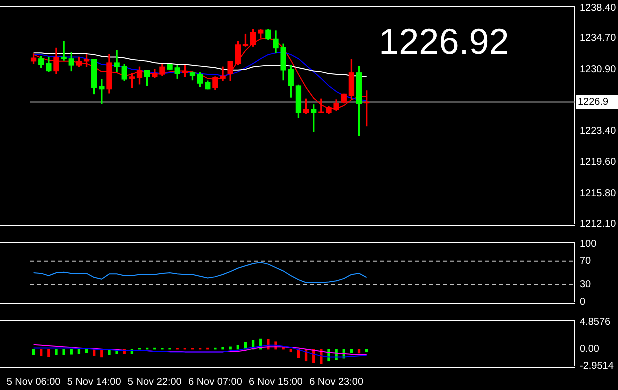  I want to click on x-tick-label: 6 Nov 07:00, so click(215, 382).